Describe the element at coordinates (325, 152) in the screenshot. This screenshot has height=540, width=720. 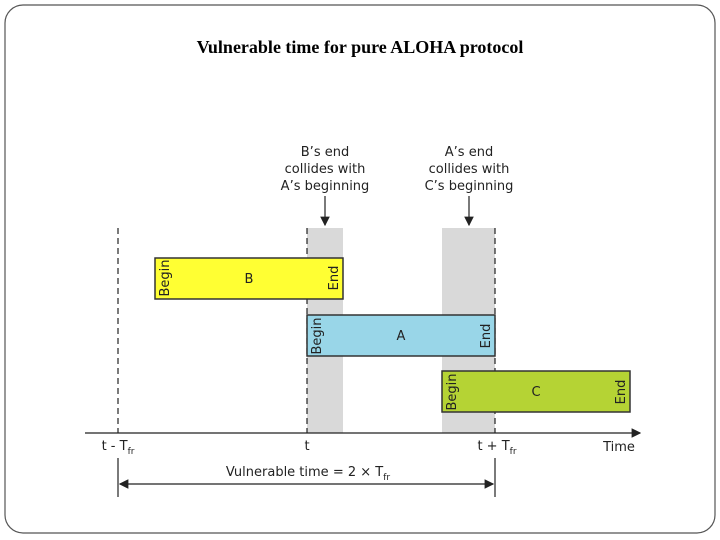
I see `annotation-line: B’s end` at that location.